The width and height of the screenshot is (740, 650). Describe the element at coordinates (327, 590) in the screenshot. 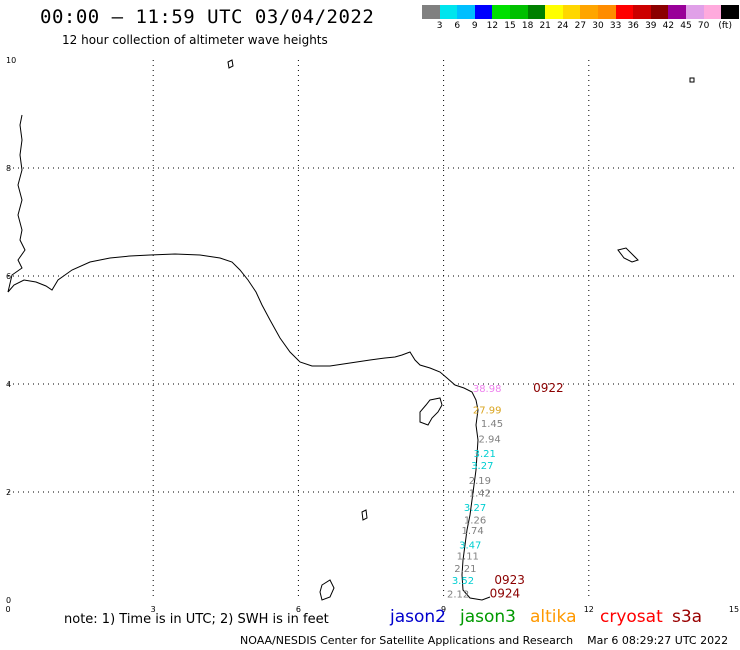

I see `island-south` at that location.